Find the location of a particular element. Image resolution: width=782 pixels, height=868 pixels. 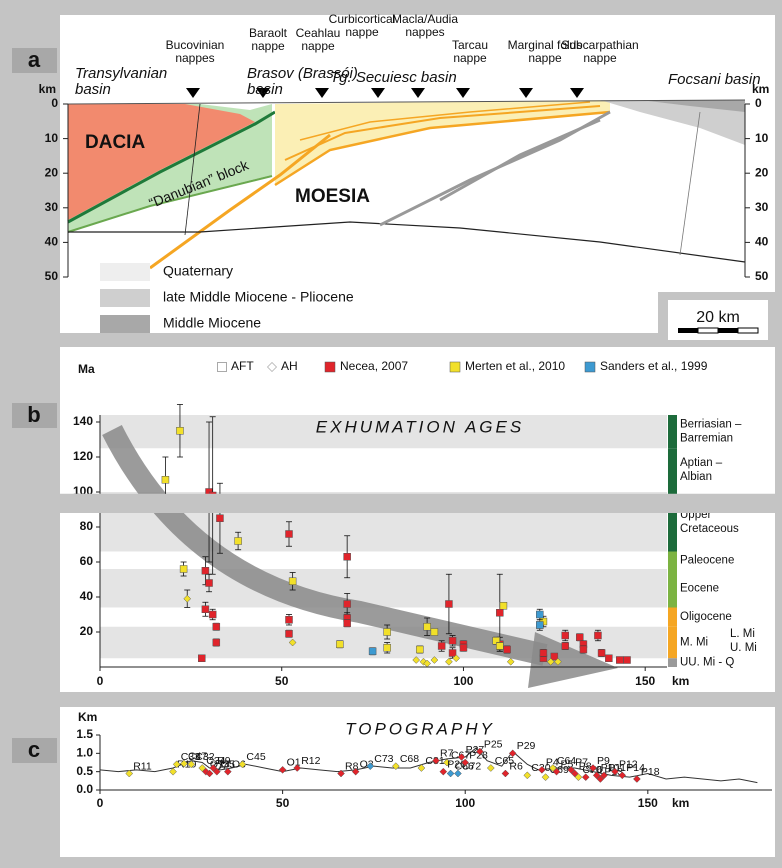

sample-label: C73 is located at coordinates (383, 759).